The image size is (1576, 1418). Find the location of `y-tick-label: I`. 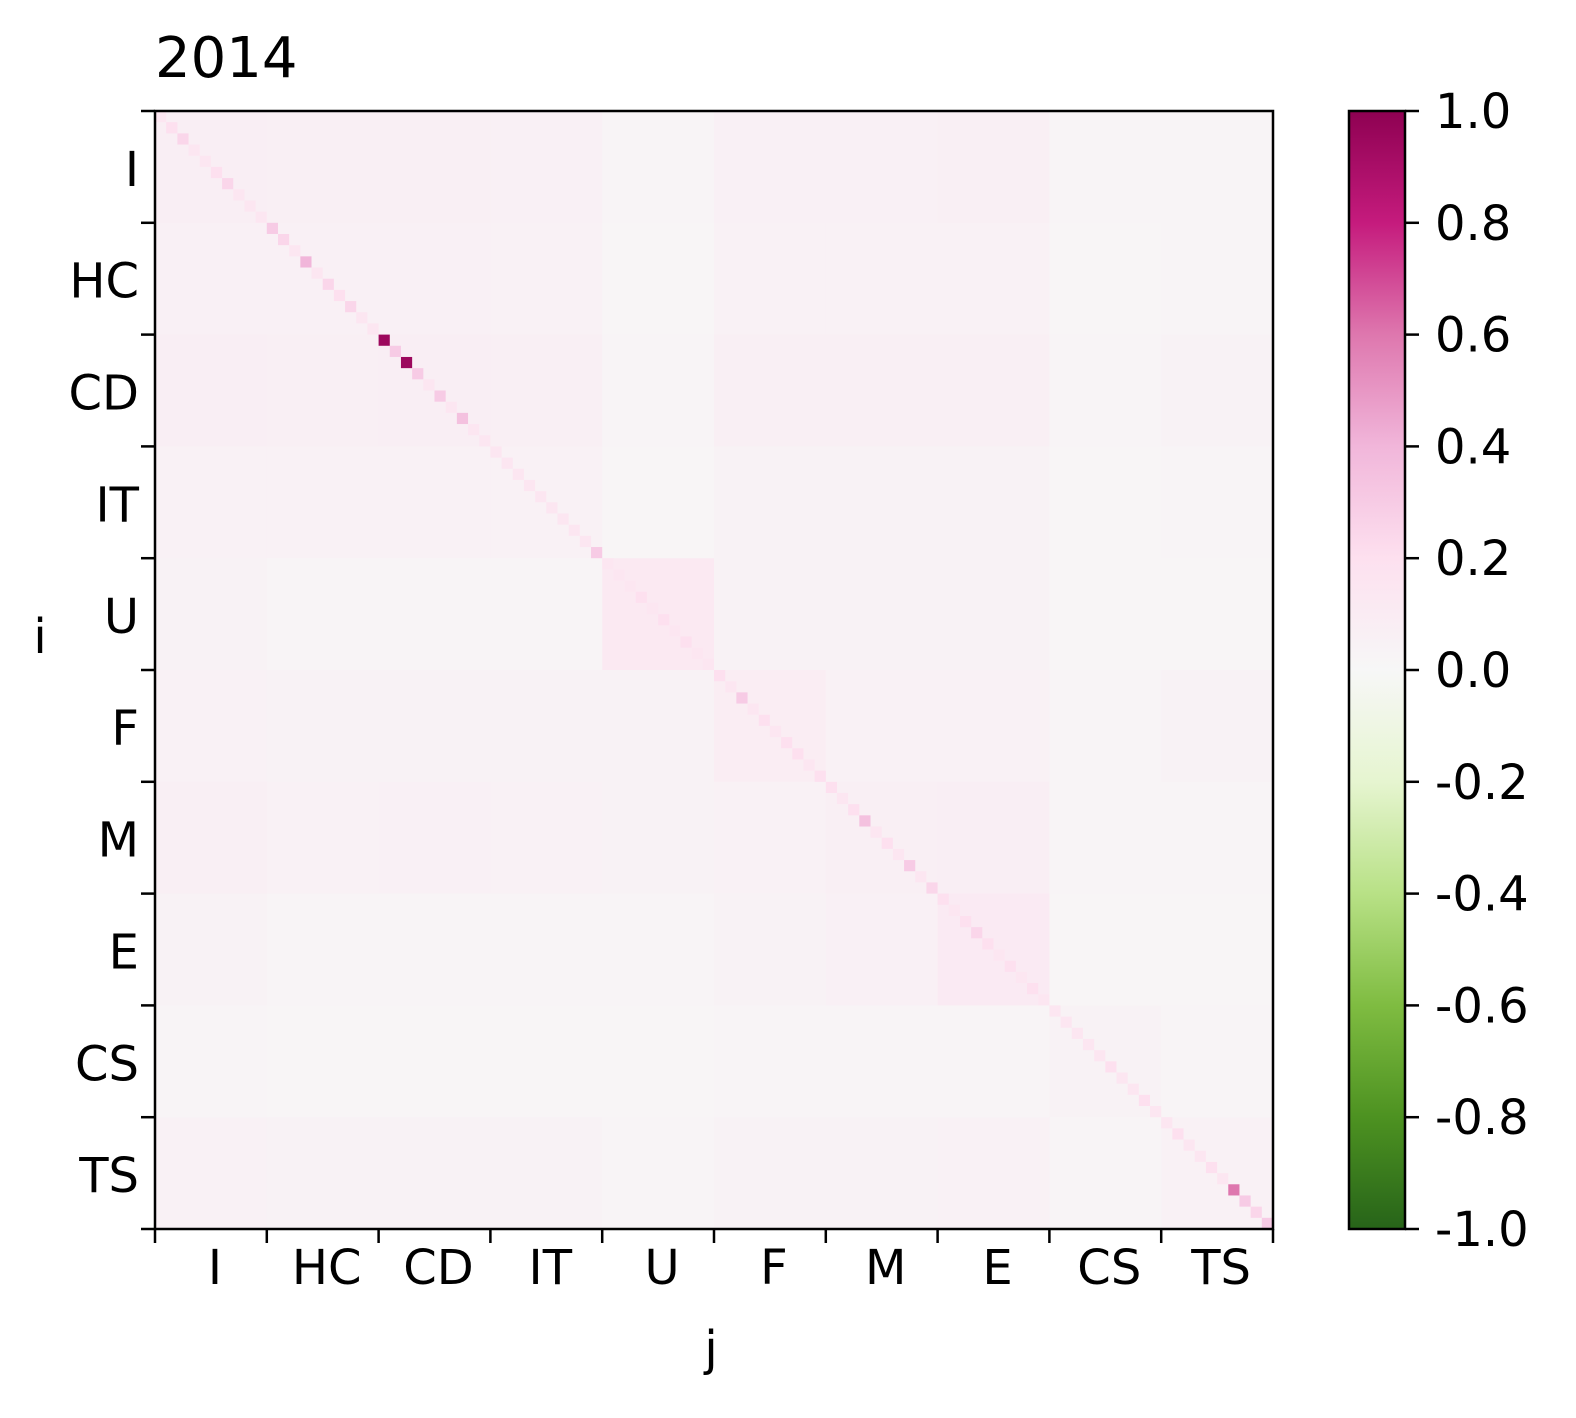

y-tick-label: I is located at coordinates (132, 170).